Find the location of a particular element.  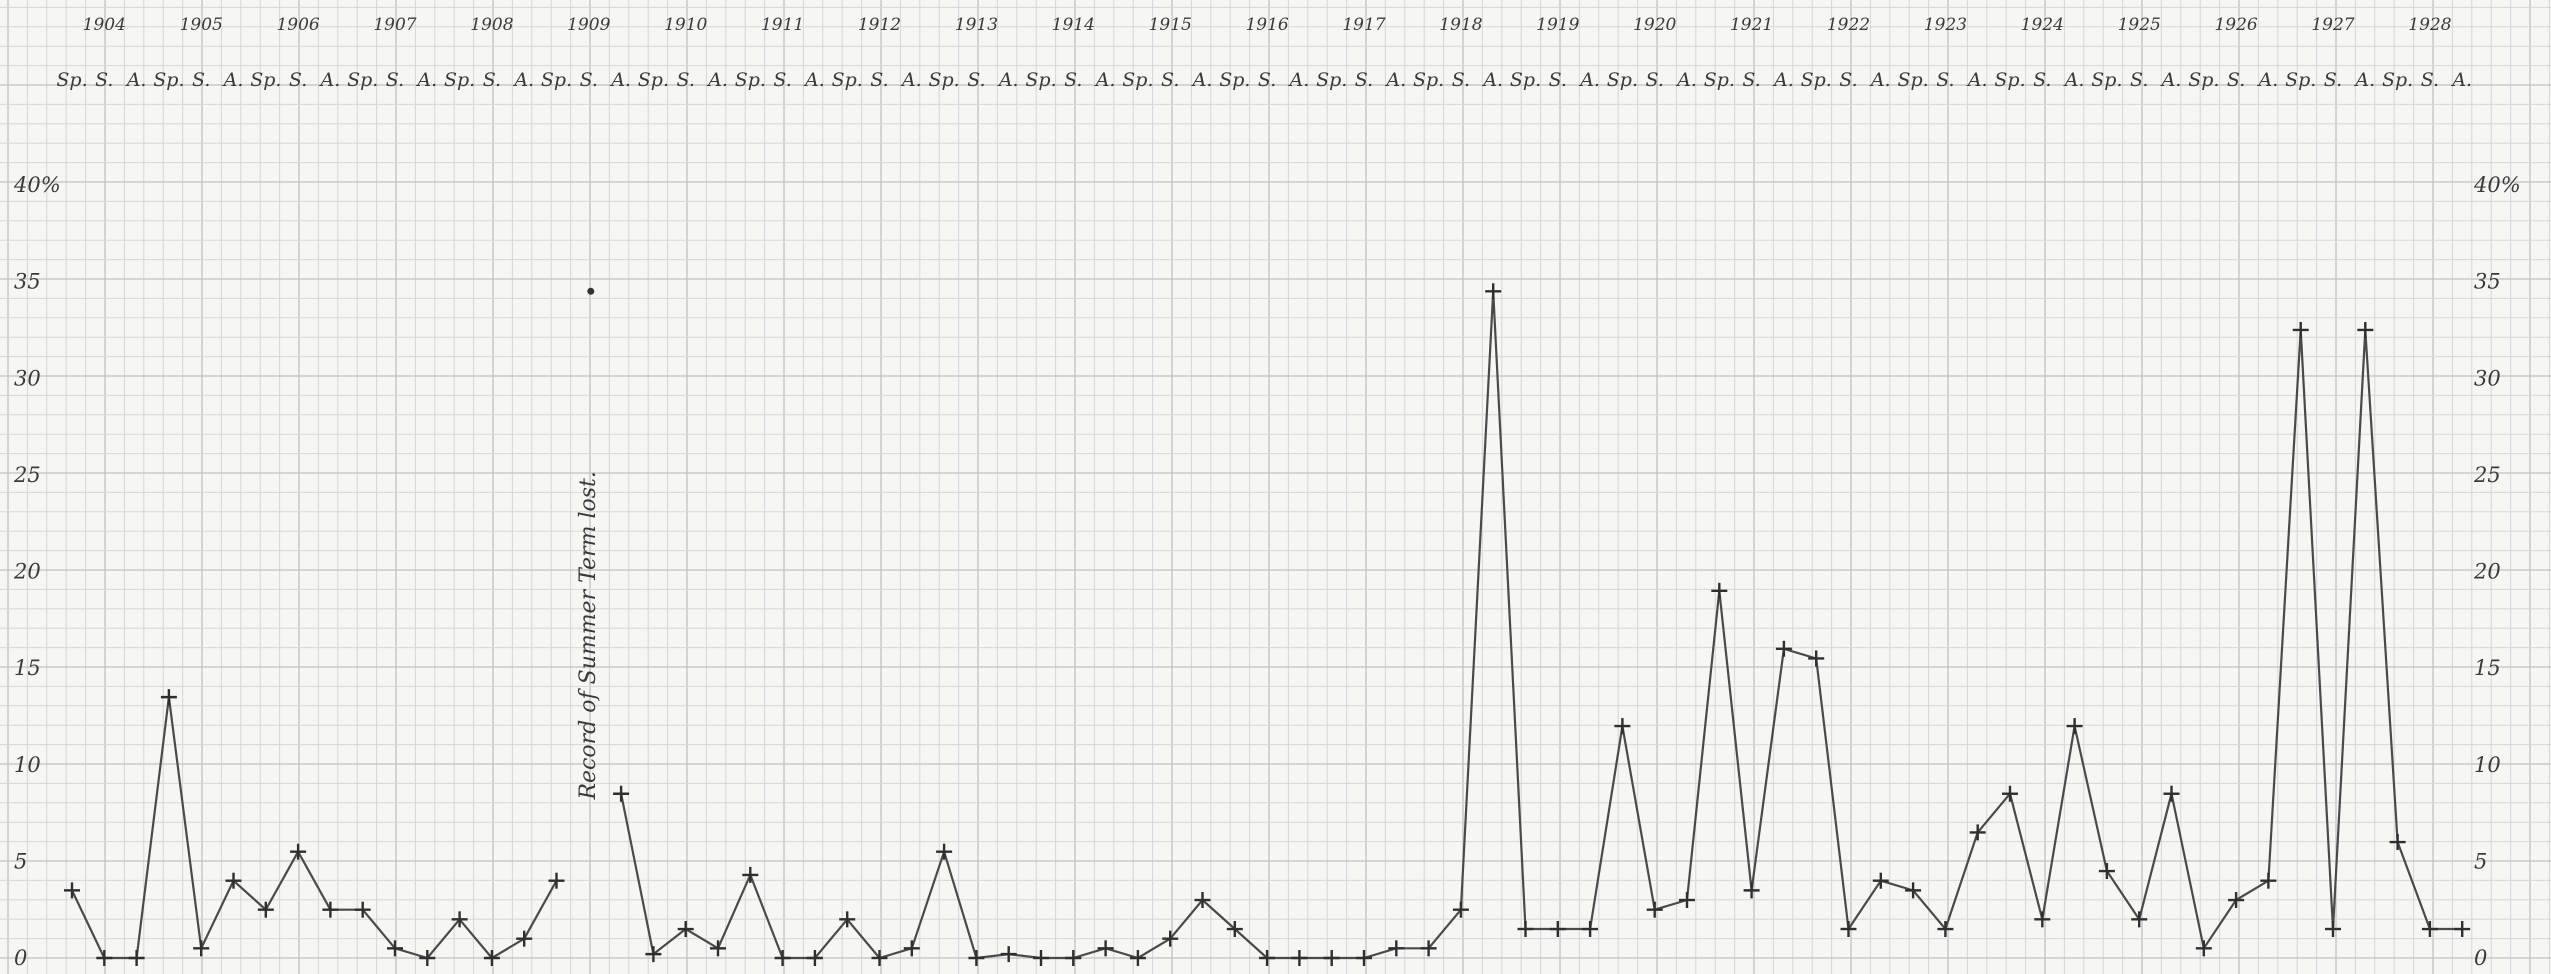

year-label: 1912 is located at coordinates (879, 25).